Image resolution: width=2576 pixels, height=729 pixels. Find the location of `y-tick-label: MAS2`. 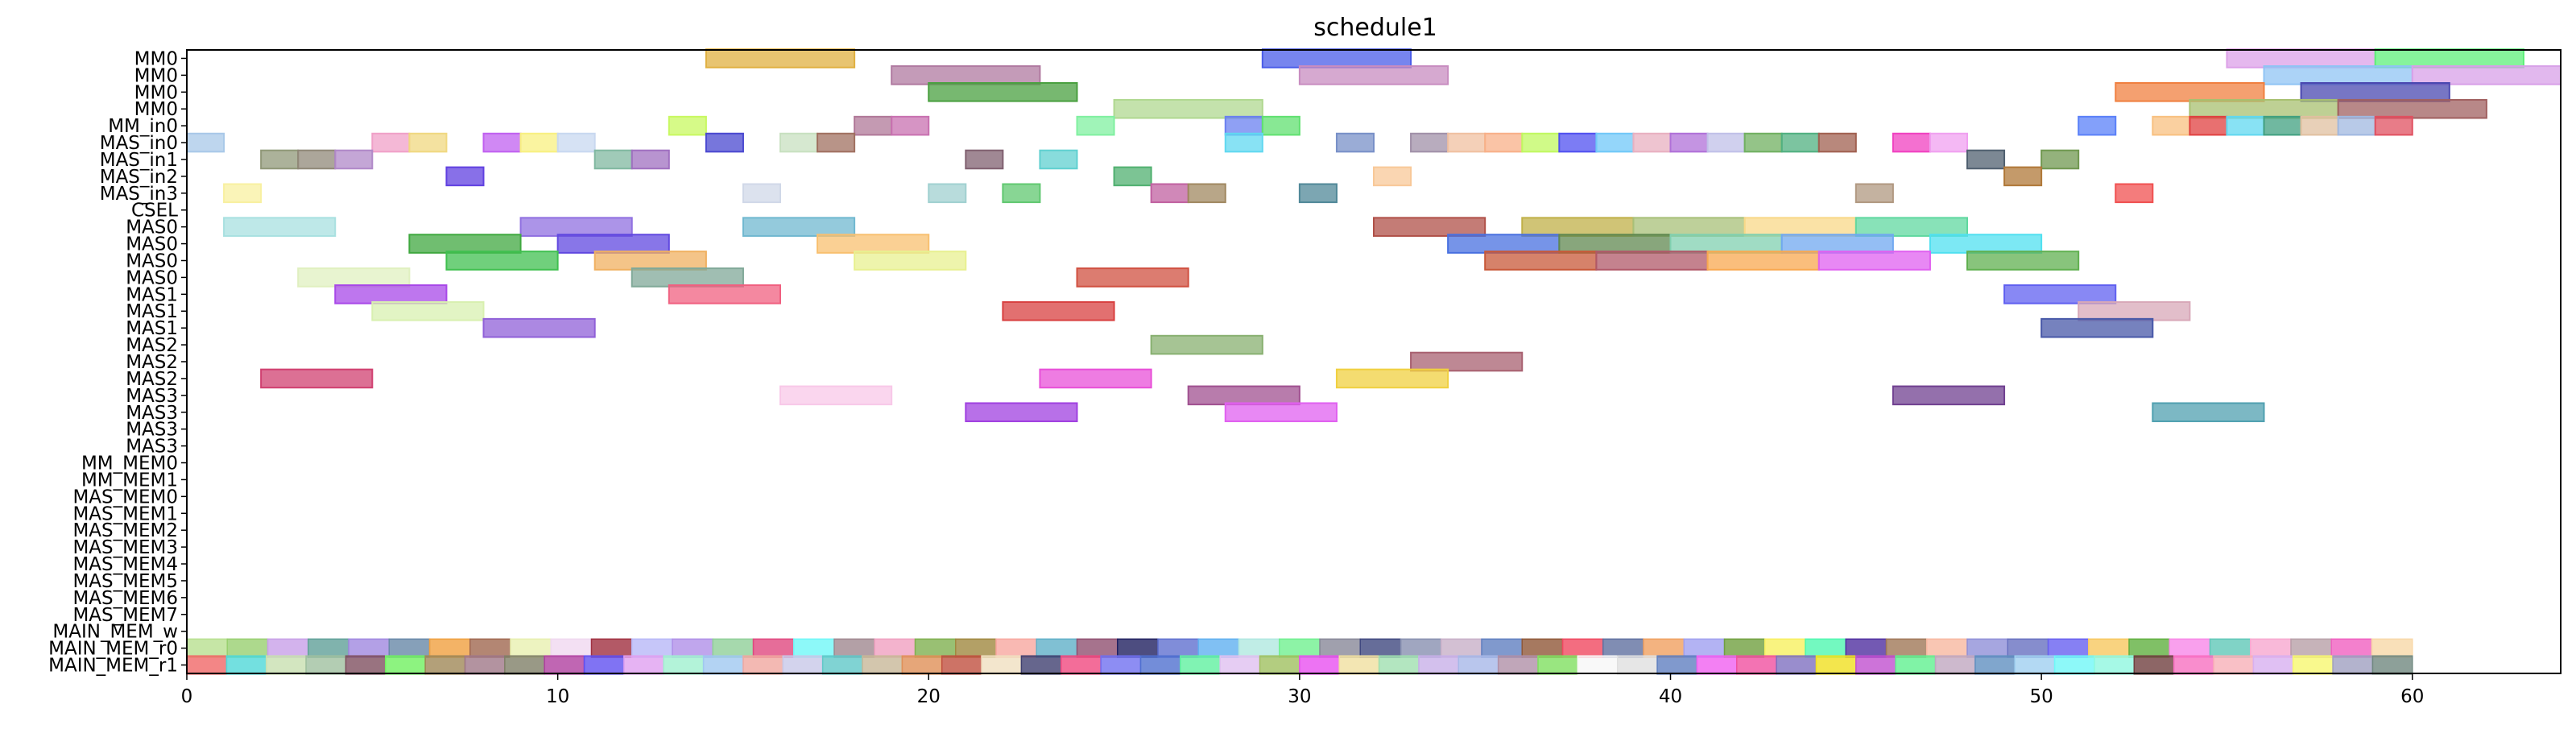

y-tick-label: MAS2 is located at coordinates (152, 379).